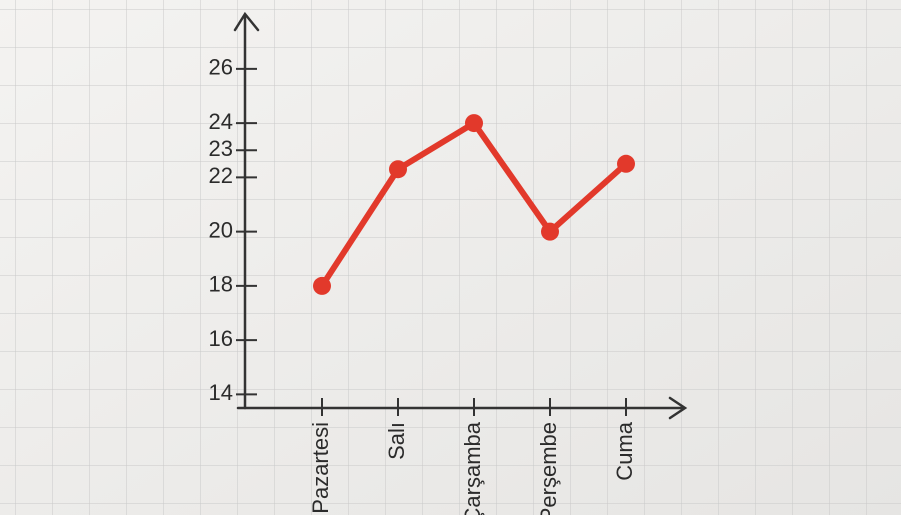 The image size is (901, 515). Describe the element at coordinates (462, 408) in the screenshot. I see `x-axis` at that location.